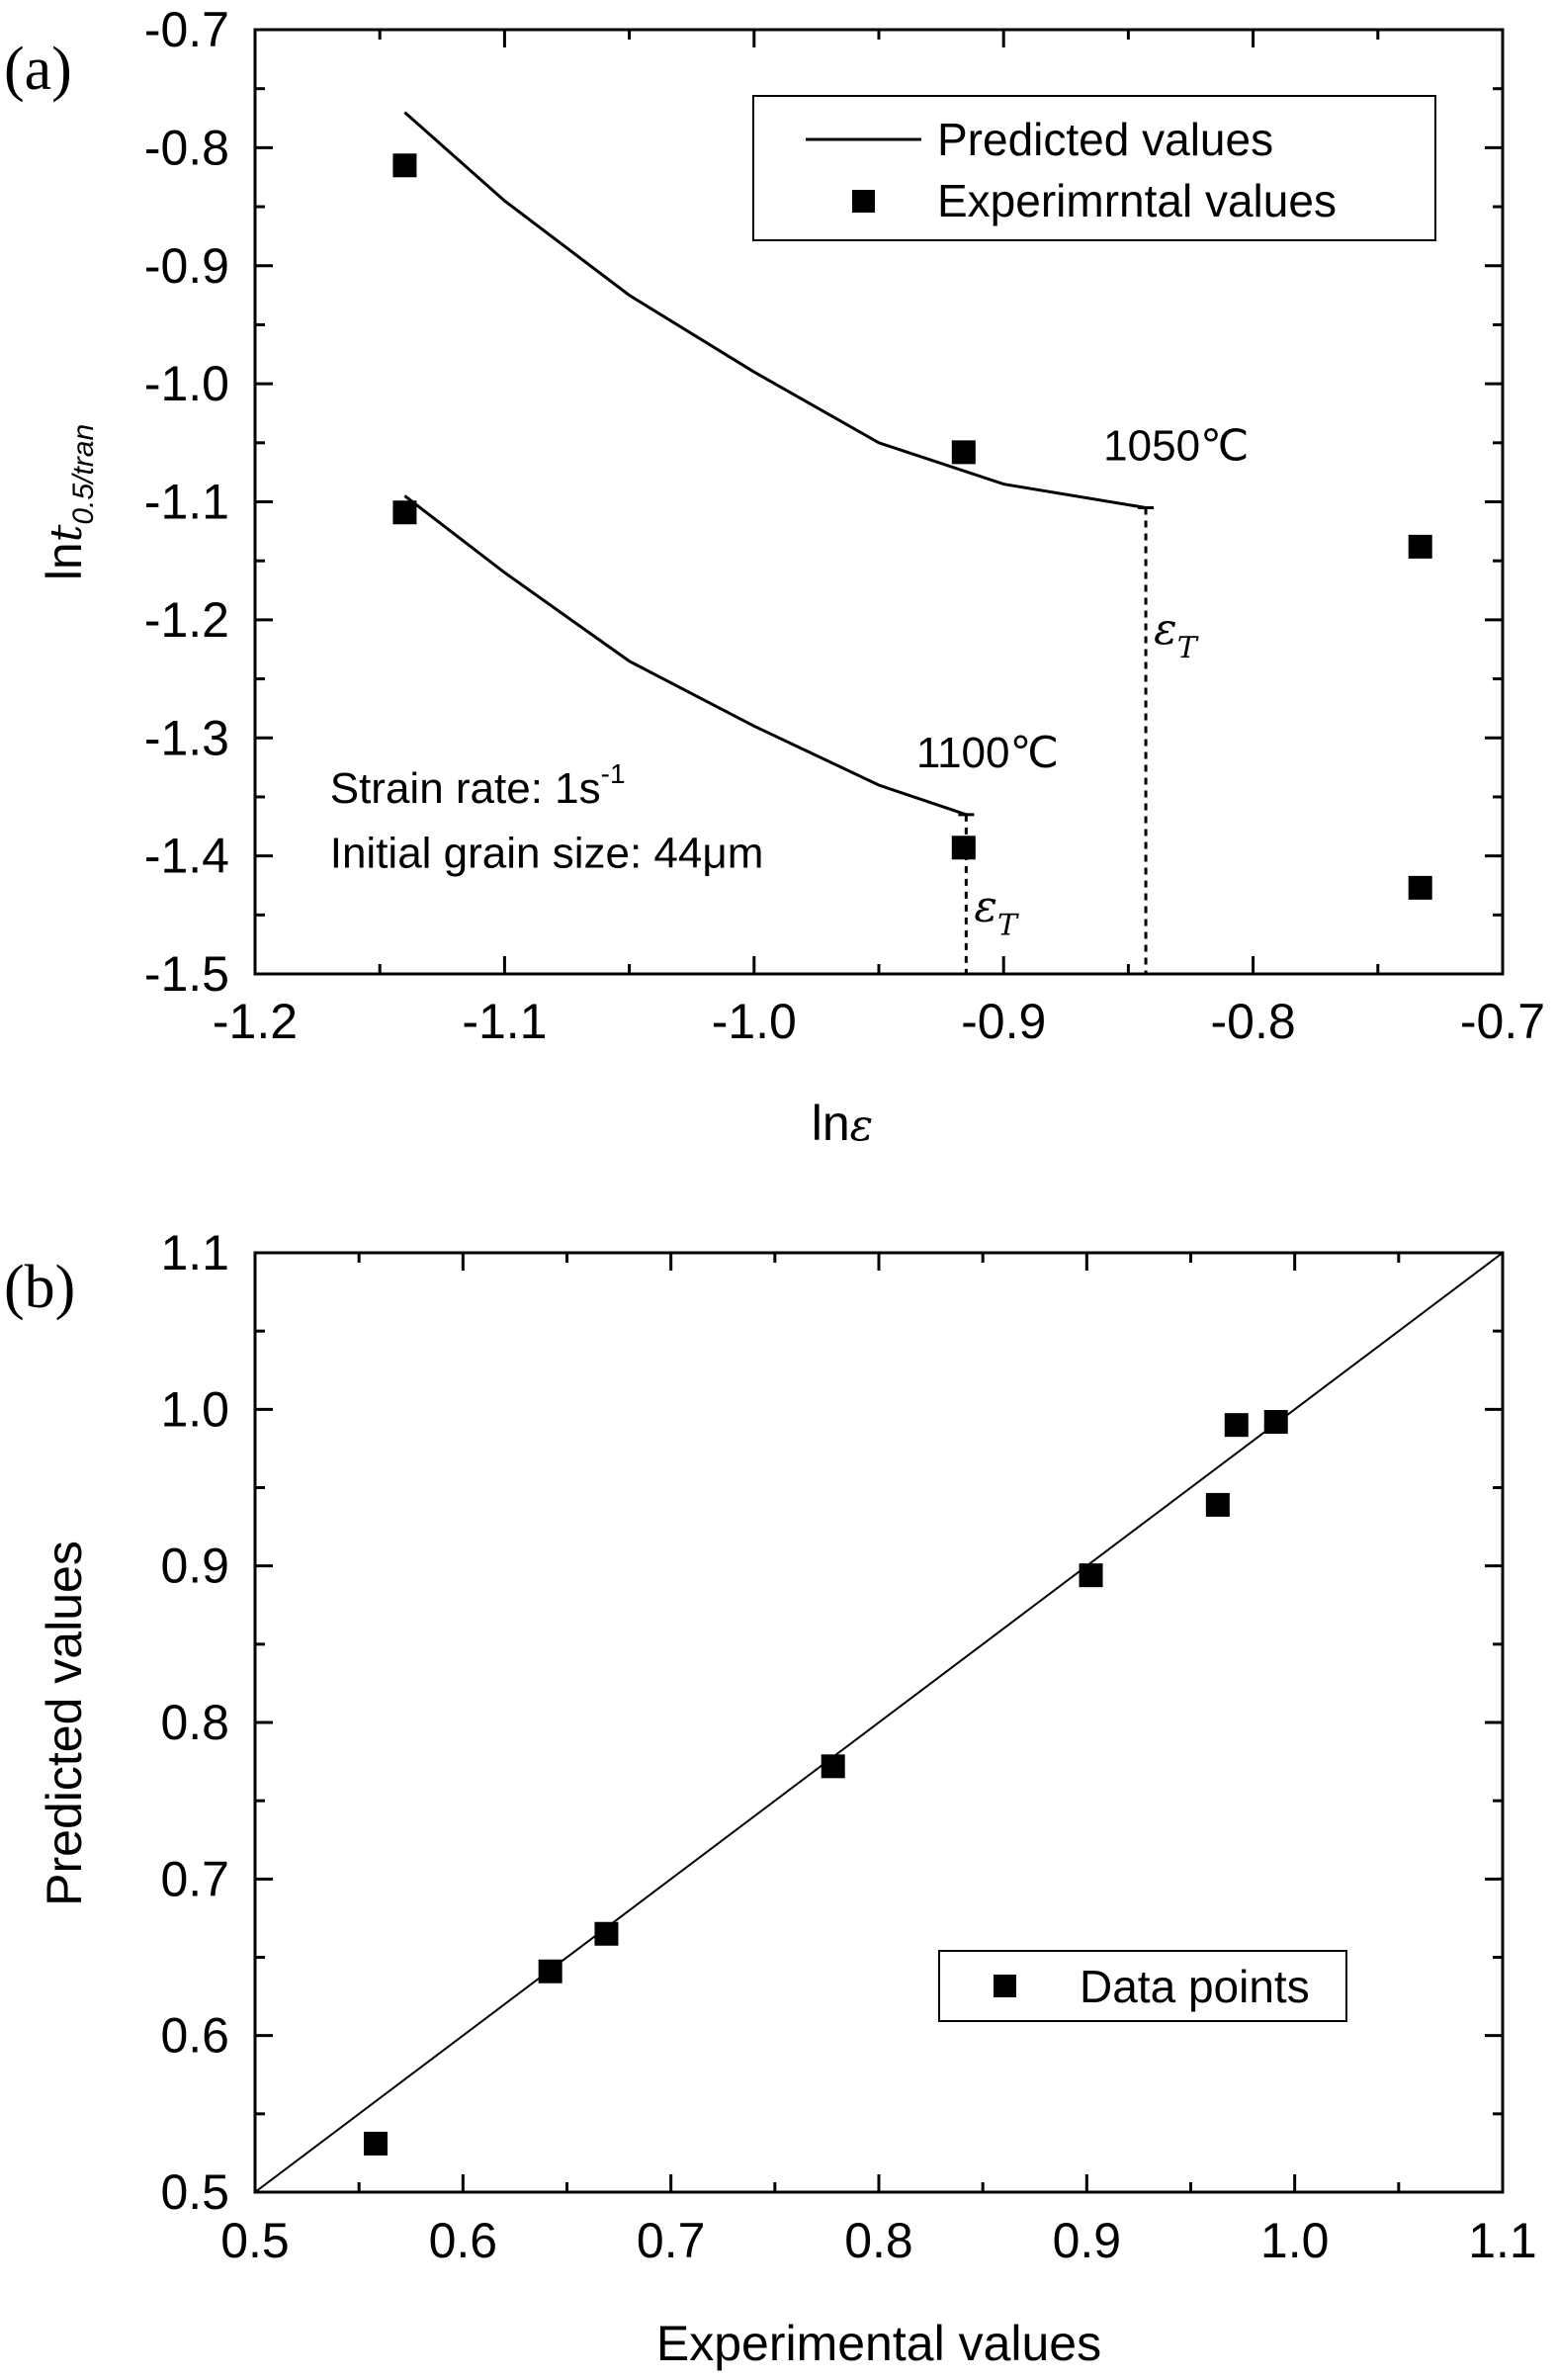  I want to click on x-title-symbol: ε, so click(862, 1126).